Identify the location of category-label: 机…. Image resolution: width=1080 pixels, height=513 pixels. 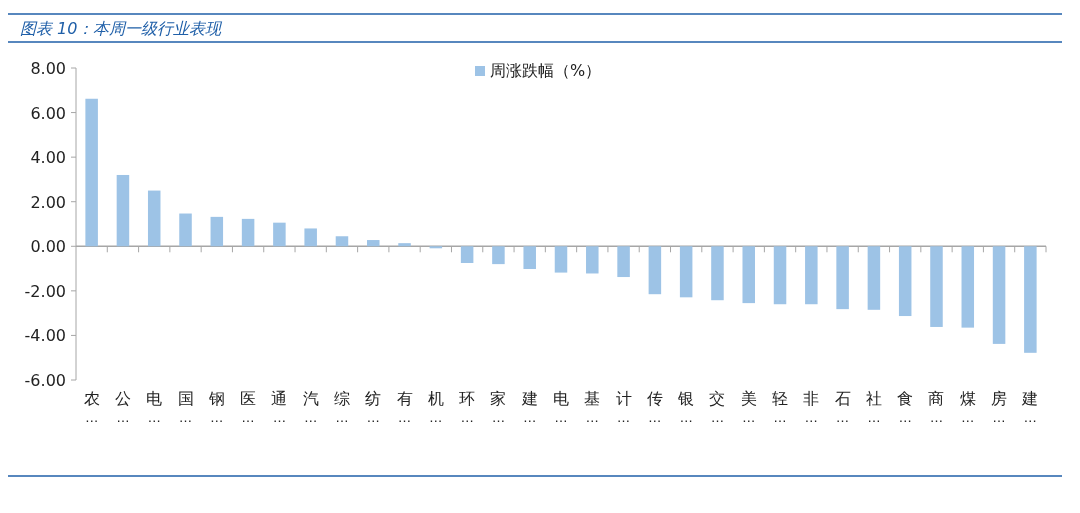
(435, 407).